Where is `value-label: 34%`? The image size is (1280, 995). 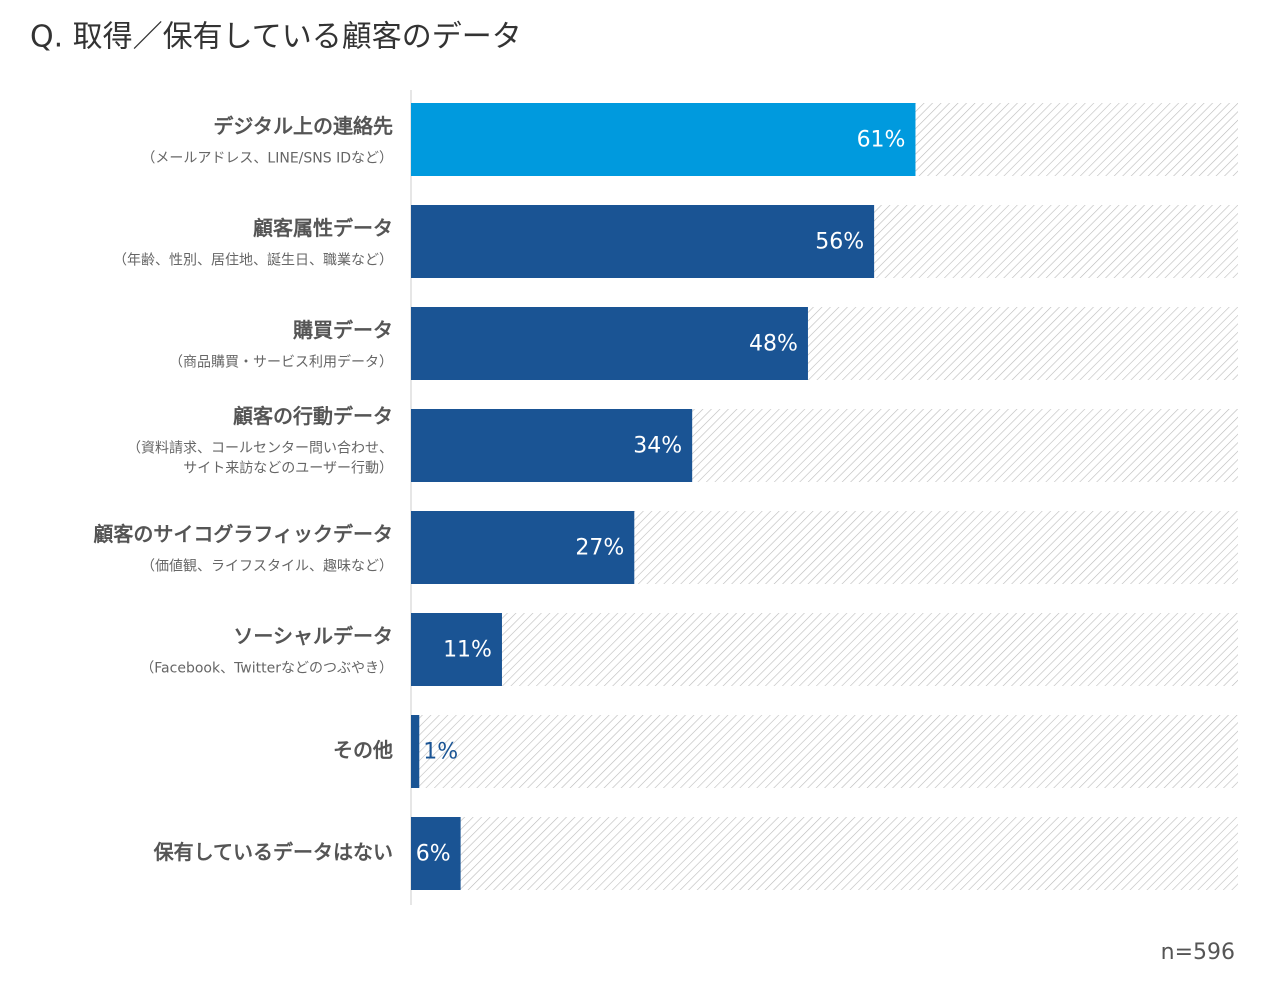 value-label: 34% is located at coordinates (657, 446).